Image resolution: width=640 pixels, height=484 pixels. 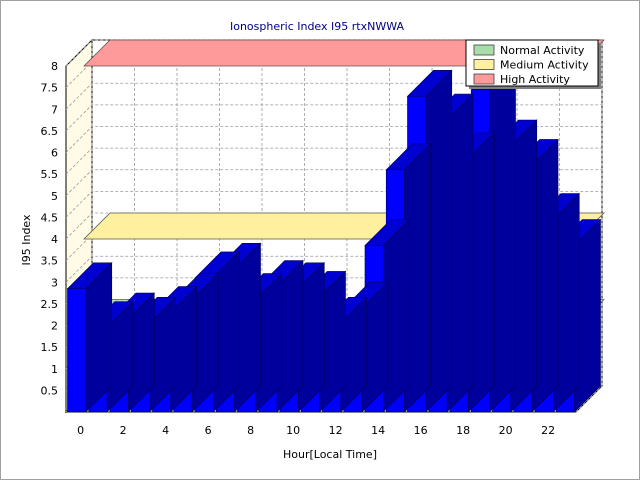 What do you see at coordinates (535, 79) in the screenshot?
I see `legend-label: High Activity` at bounding box center [535, 79].